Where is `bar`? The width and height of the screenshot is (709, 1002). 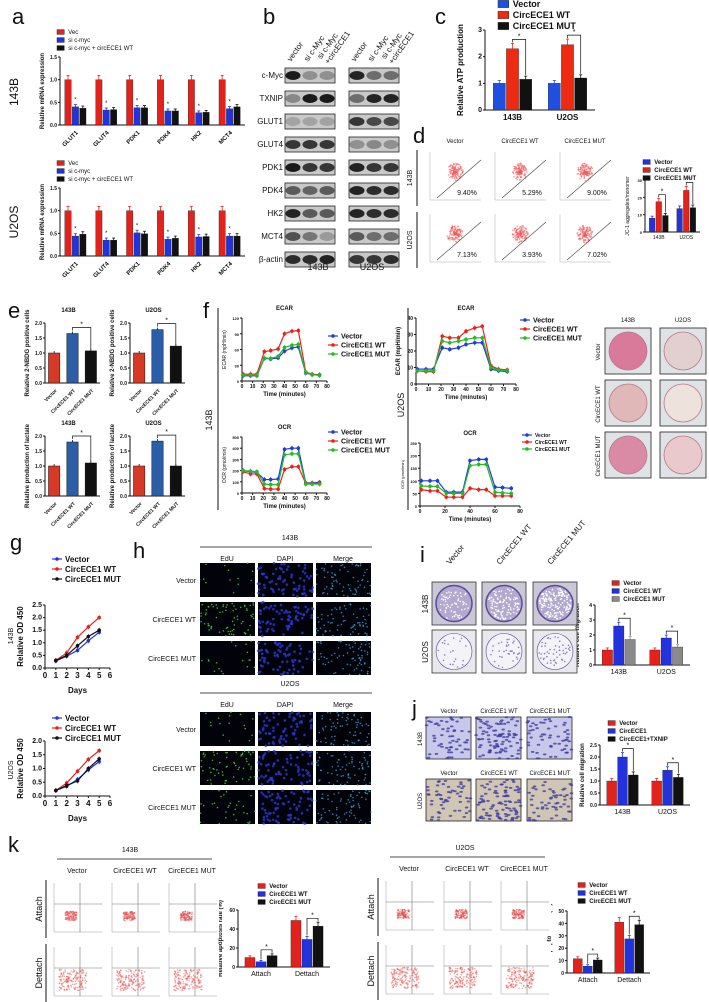 bar is located at coordinates (83, 117).